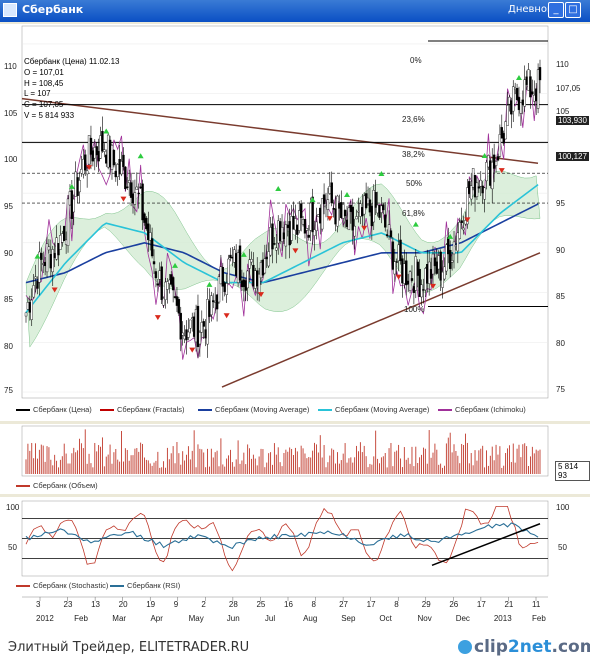 The width and height of the screenshot is (590, 662). Describe the element at coordinates (295, 11) in the screenshot. I see `title-bar: Сбербанк Дневной _ □ ✕` at that location.